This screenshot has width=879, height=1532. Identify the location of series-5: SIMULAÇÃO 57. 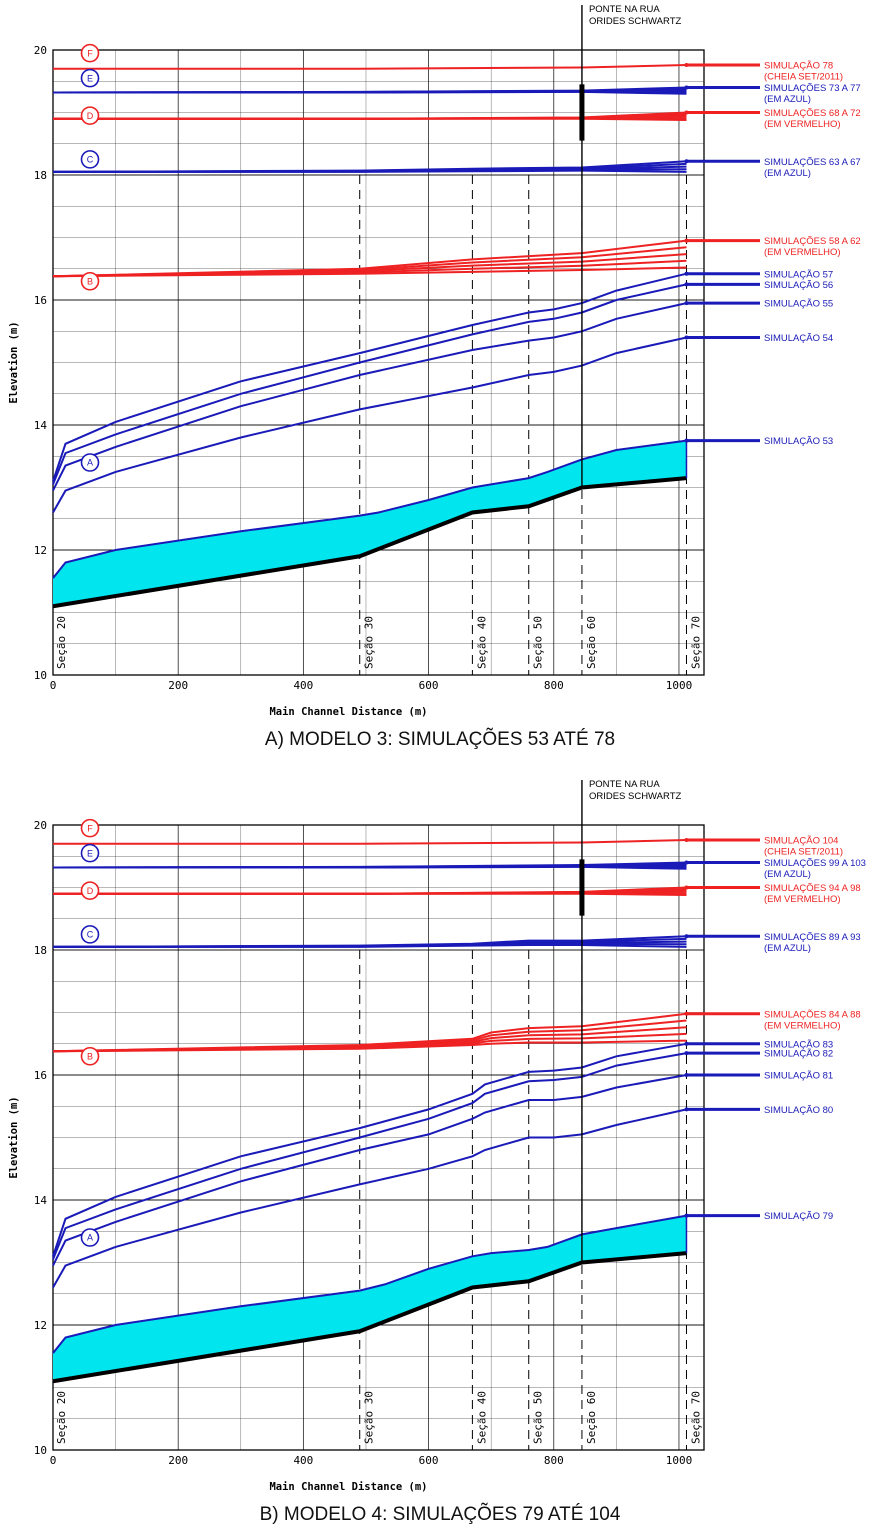
(442, 375).